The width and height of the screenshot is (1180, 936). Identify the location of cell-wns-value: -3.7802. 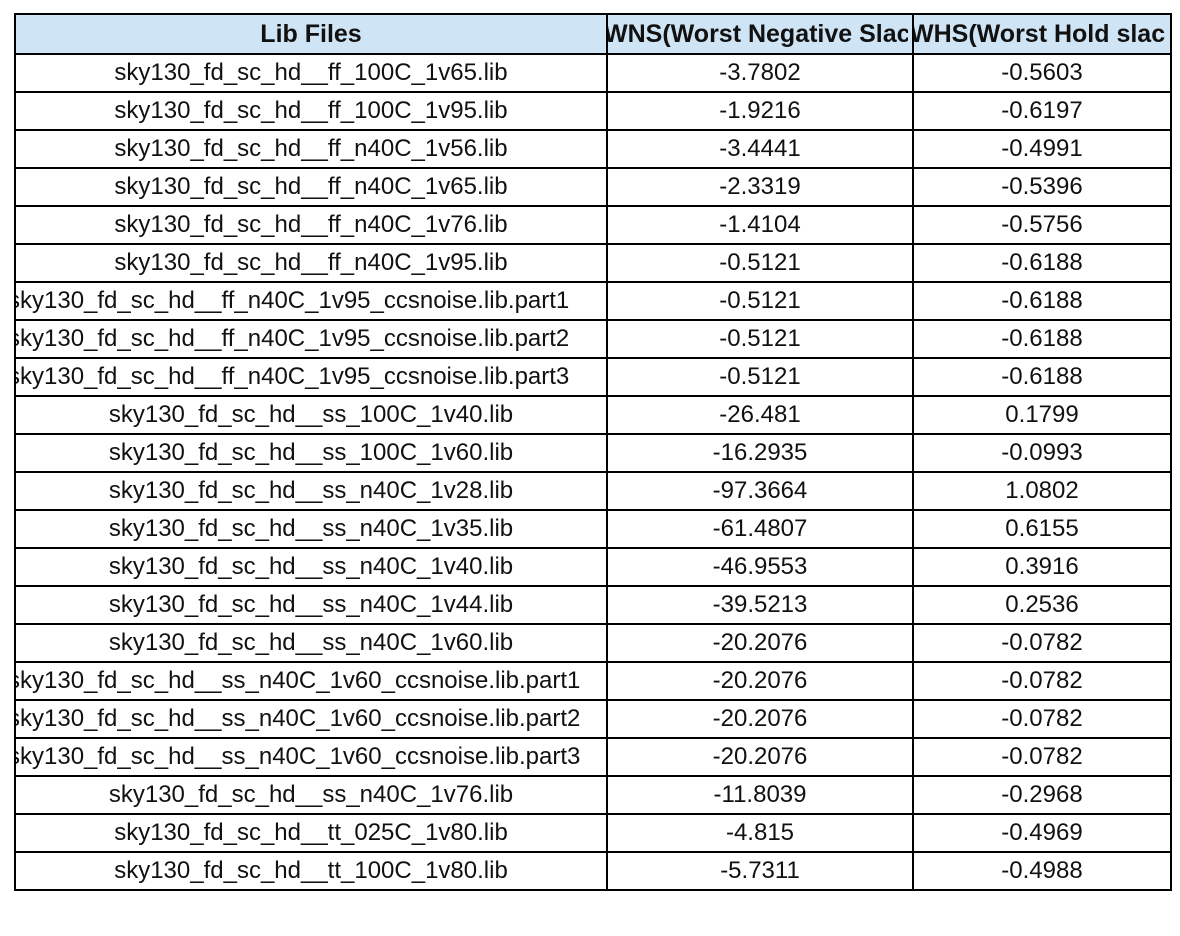
(760, 73).